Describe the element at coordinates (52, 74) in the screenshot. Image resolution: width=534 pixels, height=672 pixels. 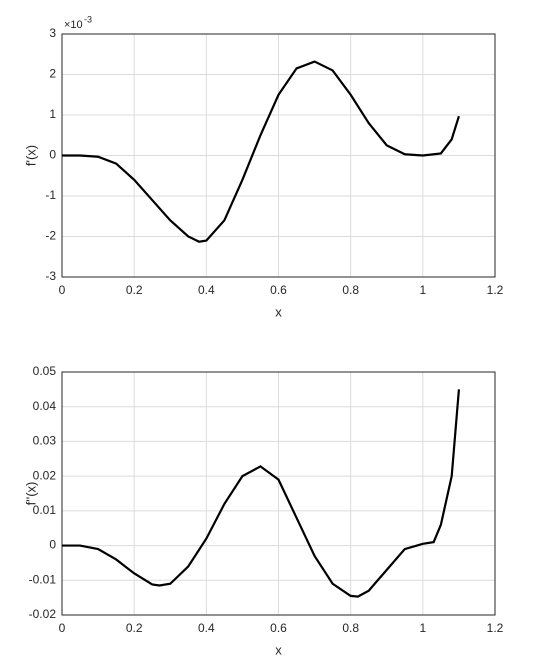
I see `y-tick-label: 2` at that location.